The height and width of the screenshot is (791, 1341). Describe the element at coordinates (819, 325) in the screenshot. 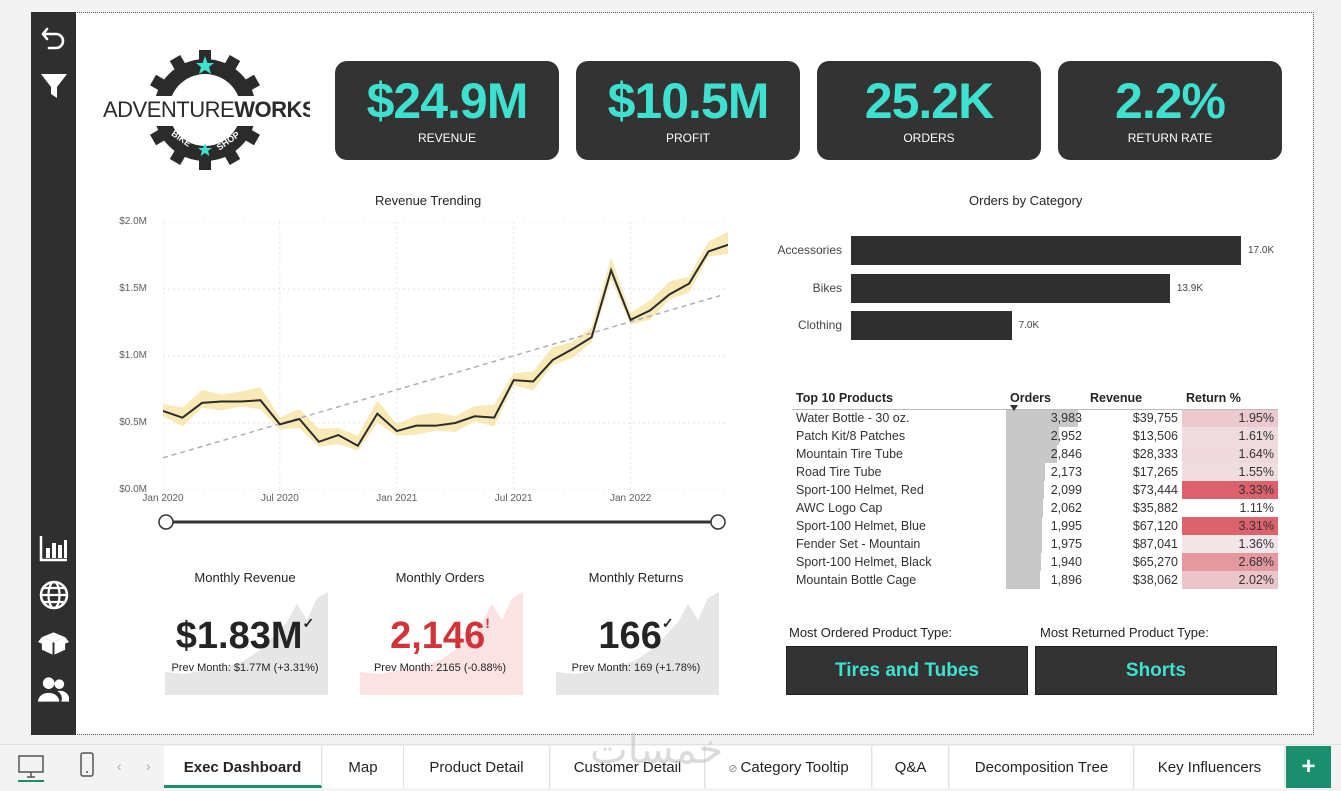

I see `category-label: Clothing` at that location.